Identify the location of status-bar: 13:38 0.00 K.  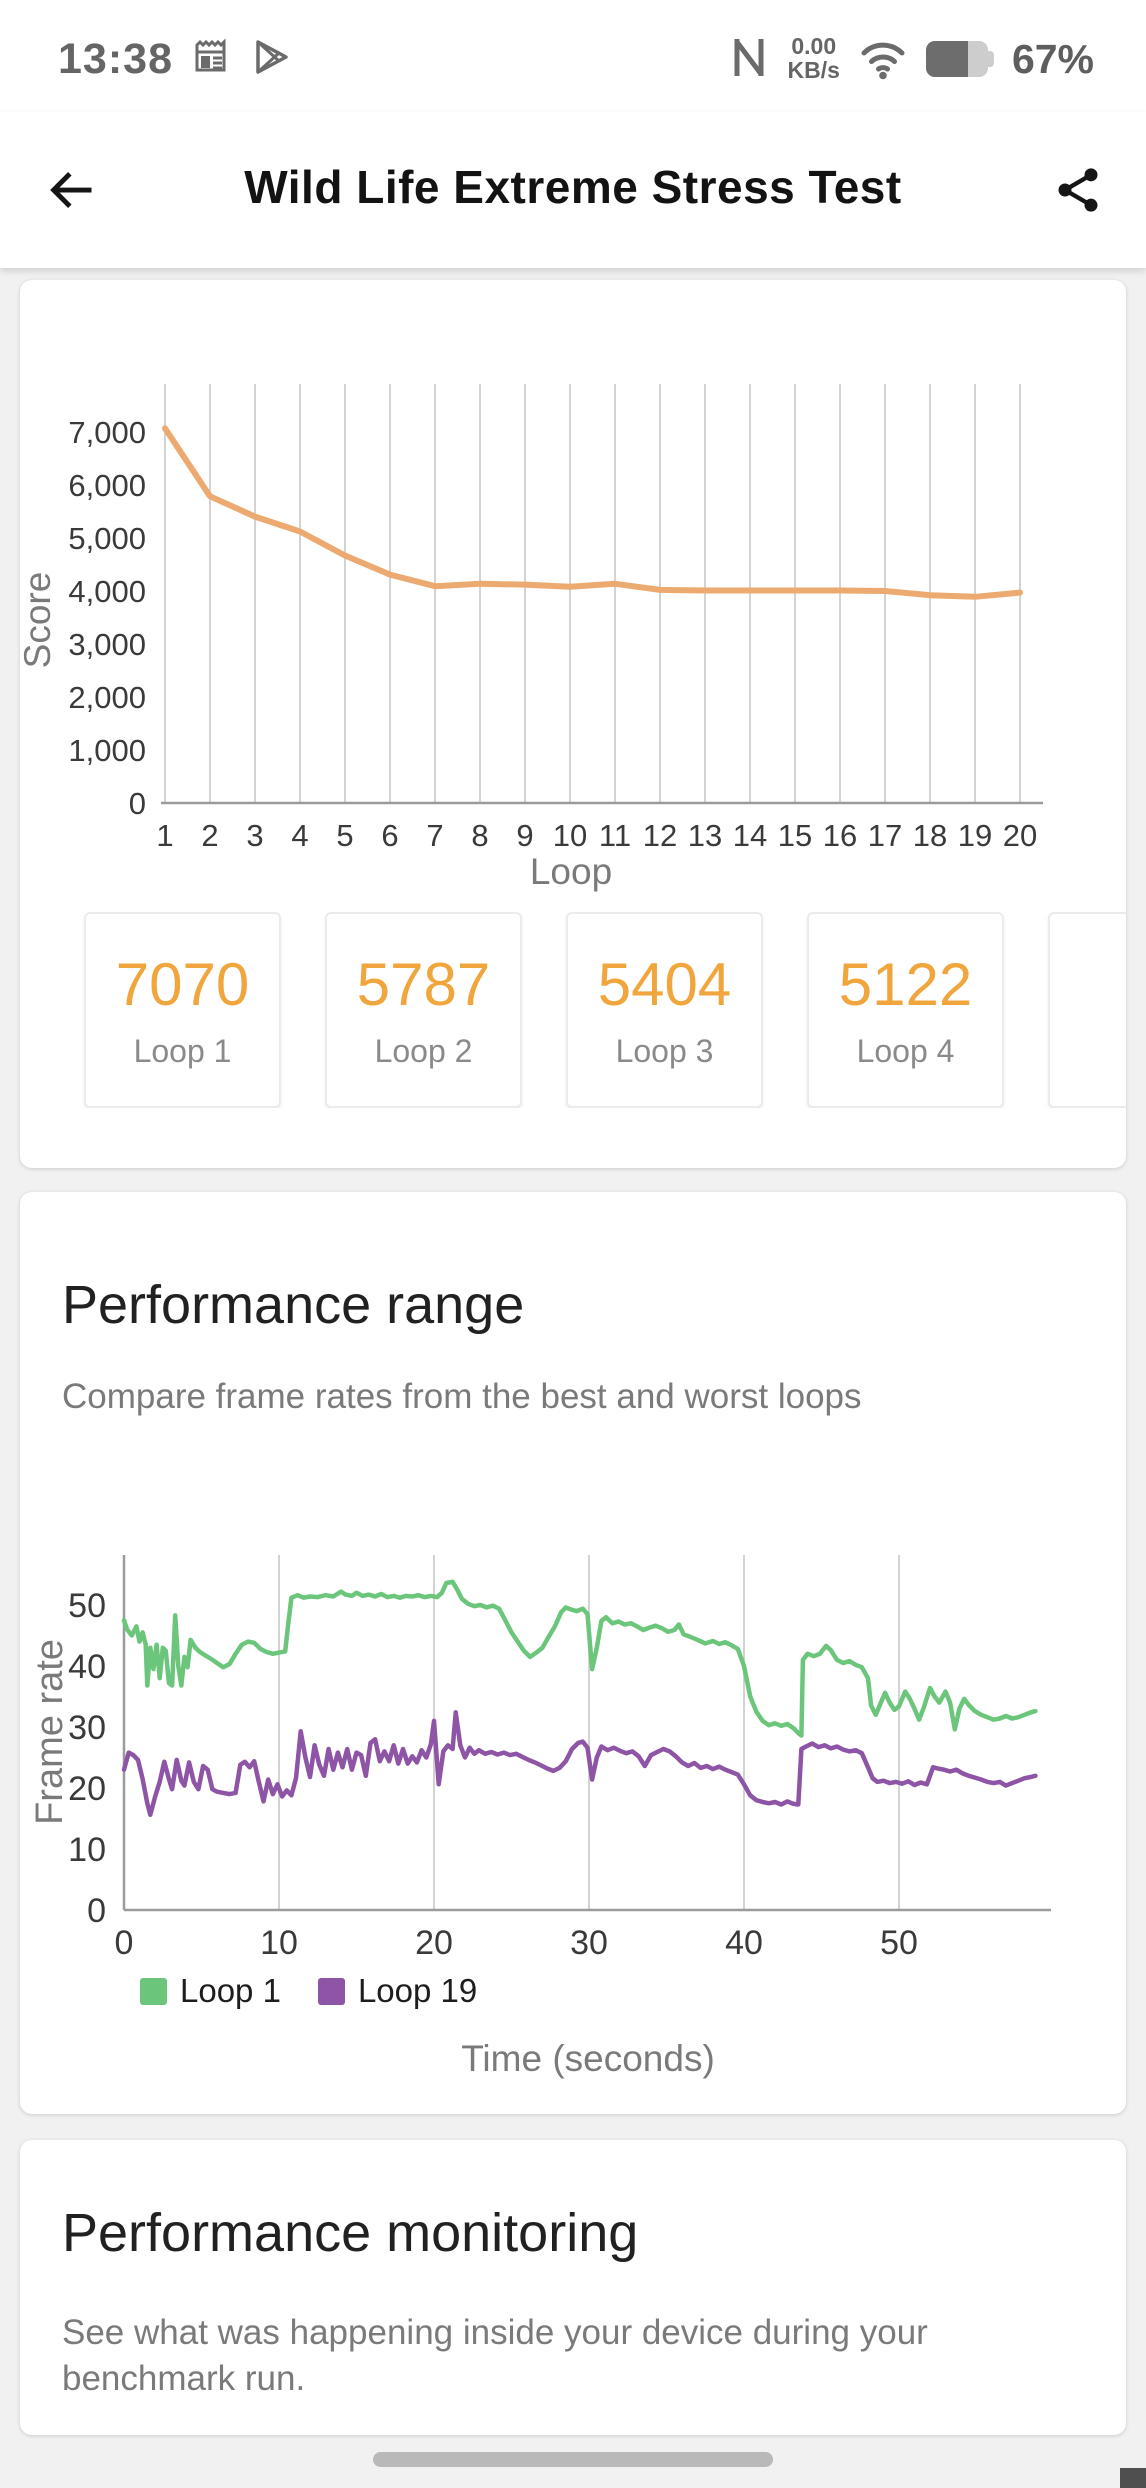
(573, 56).